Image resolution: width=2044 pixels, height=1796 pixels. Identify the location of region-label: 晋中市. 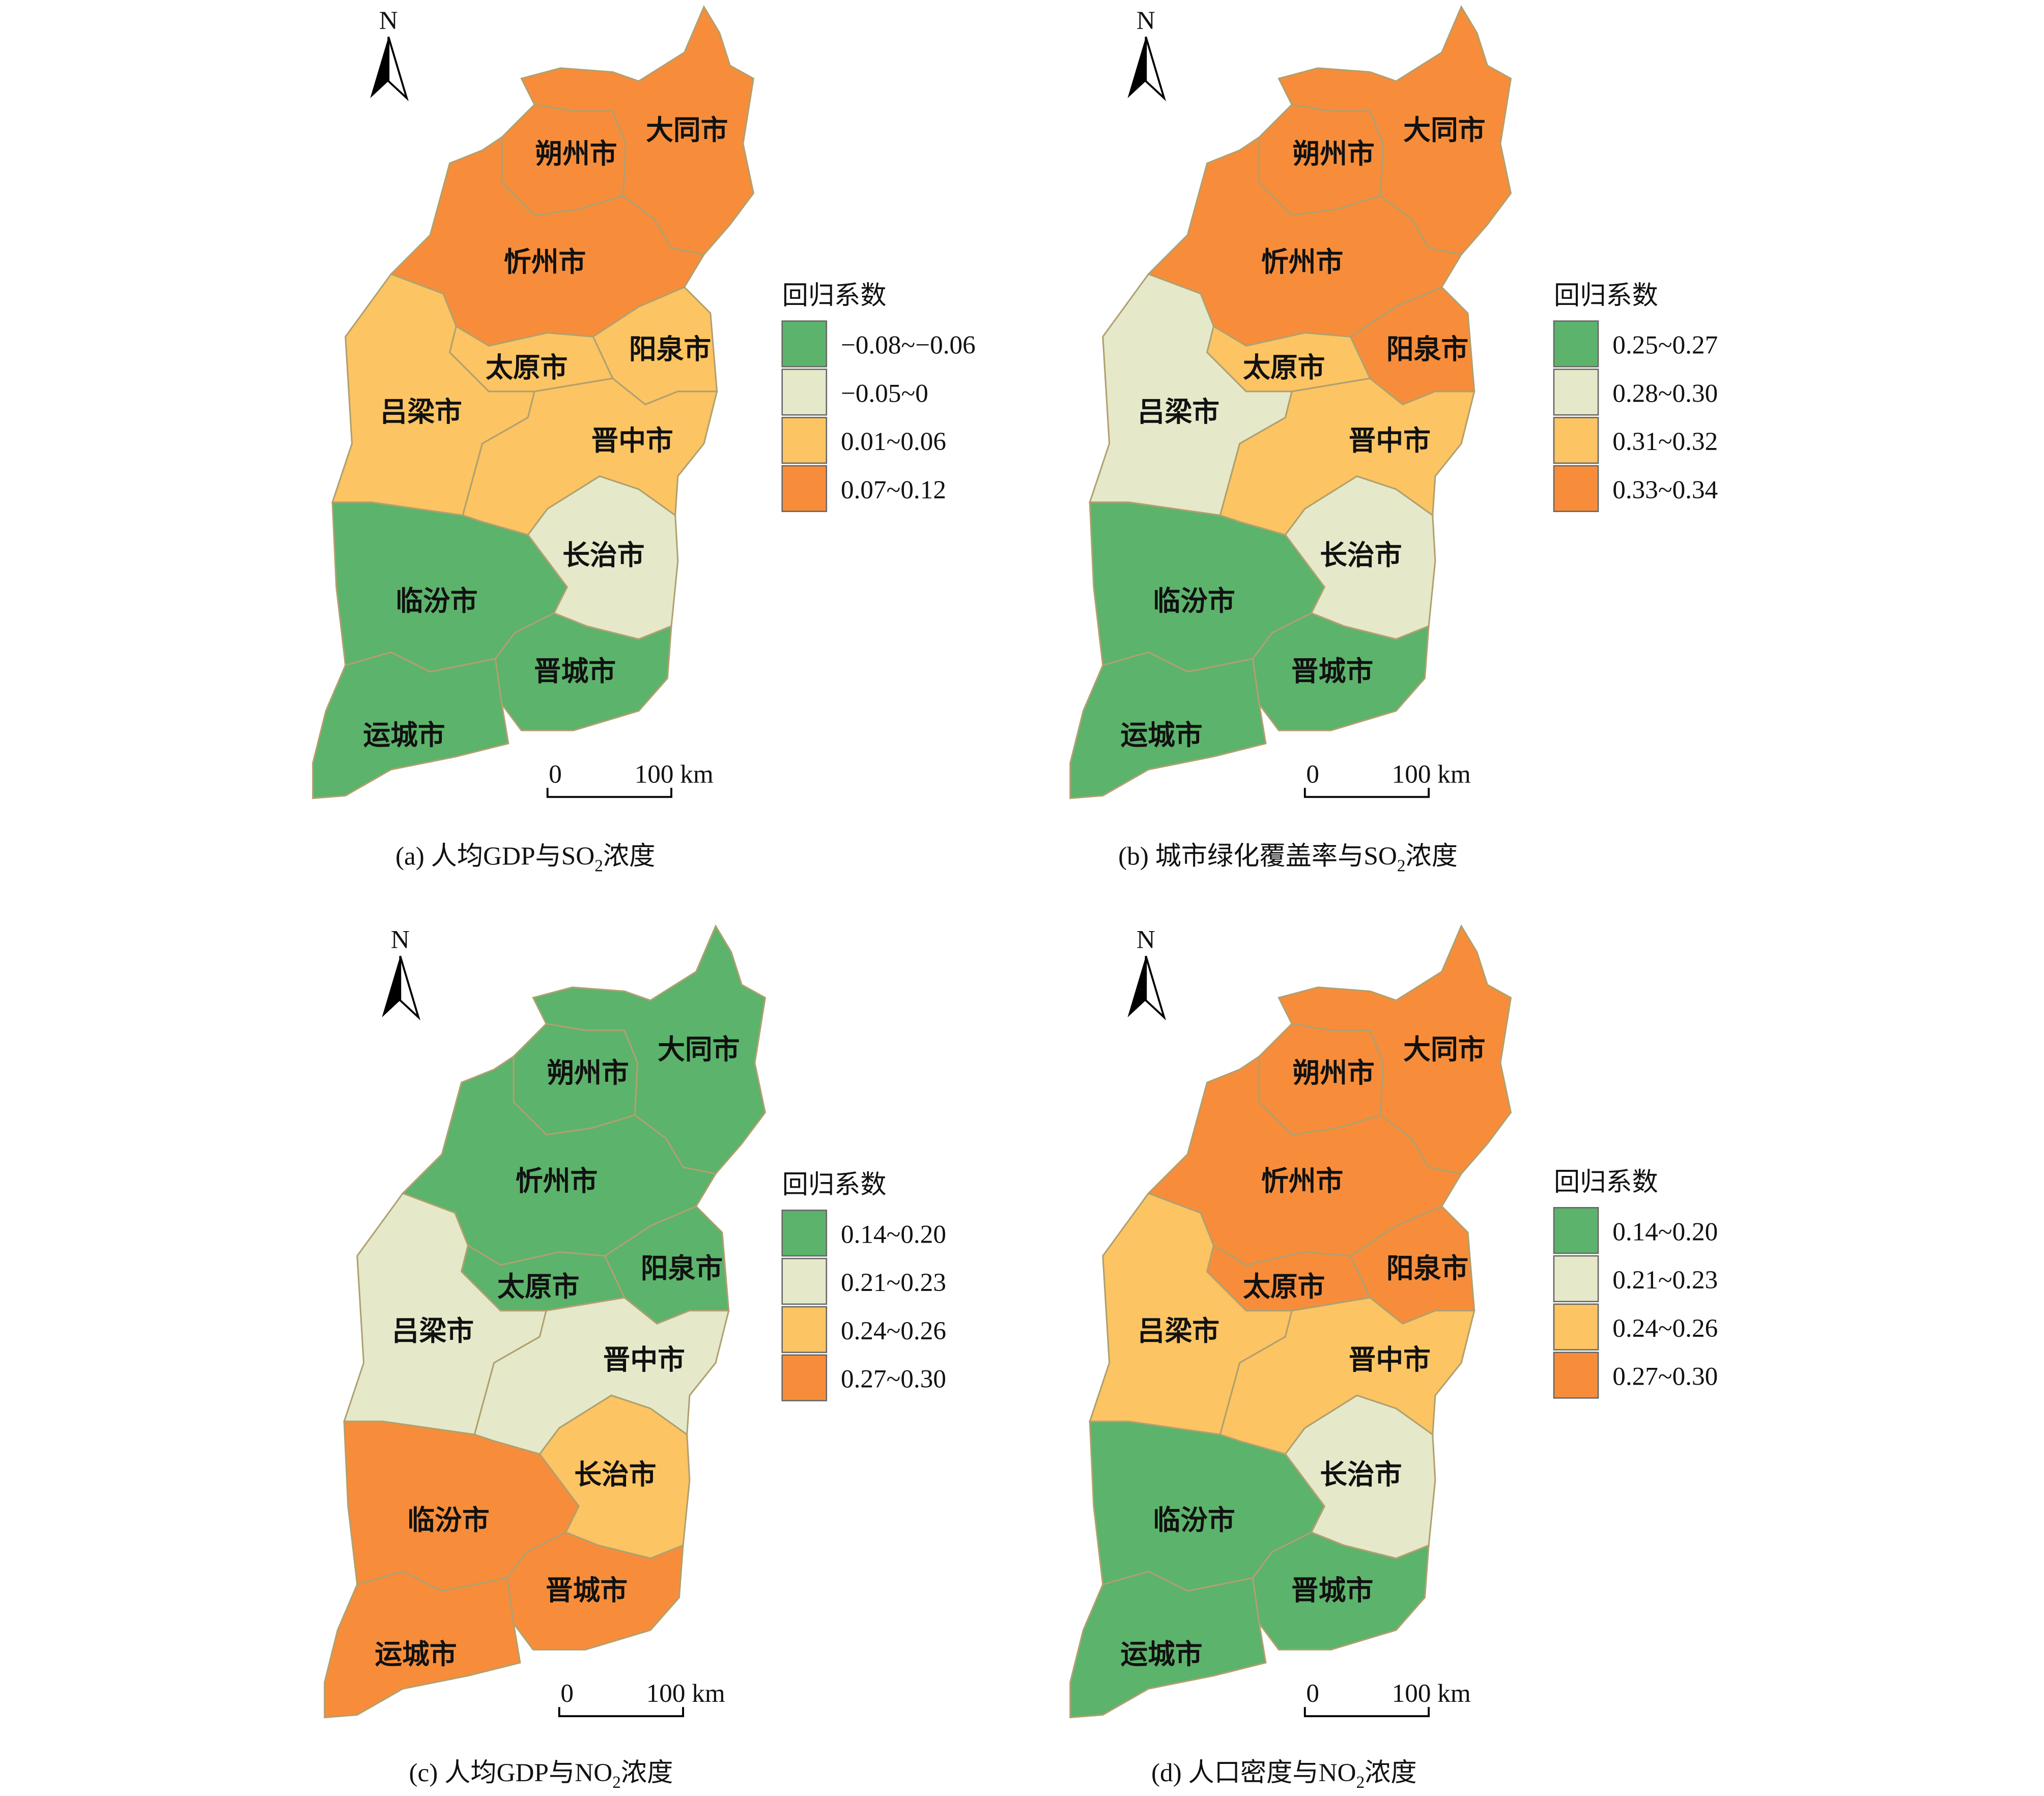
(1390, 441).